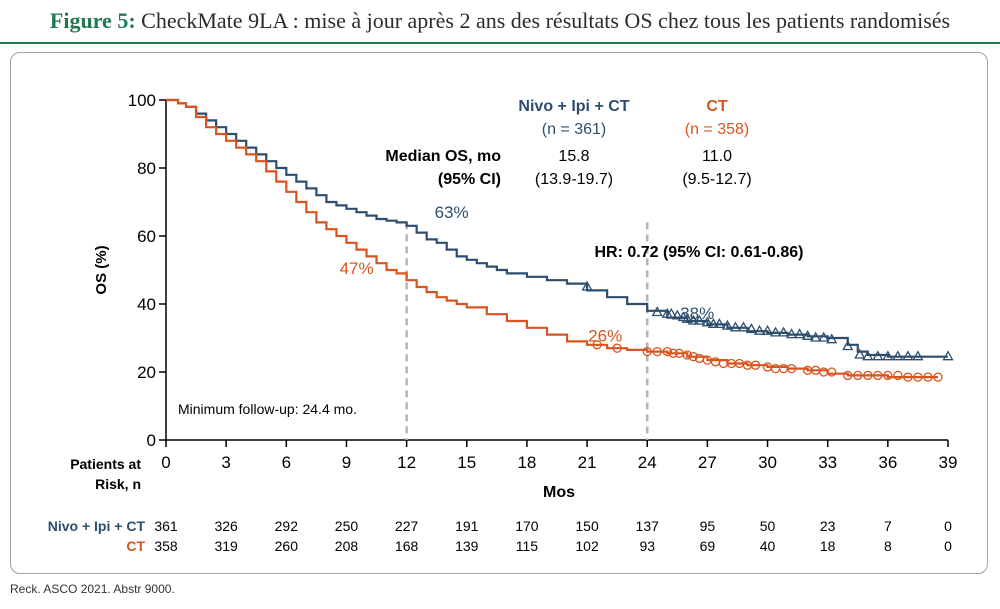 The width and height of the screenshot is (1000, 609). What do you see at coordinates (574, 179) in the screenshot?
I see `nivo-ci-value: (13.9-19.7)` at bounding box center [574, 179].